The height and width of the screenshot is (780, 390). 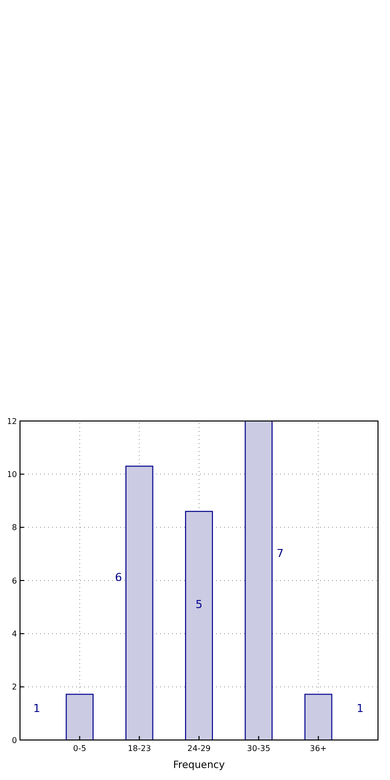 What do you see at coordinates (318, 748) in the screenshot?
I see `x-tick-label: 36+` at bounding box center [318, 748].